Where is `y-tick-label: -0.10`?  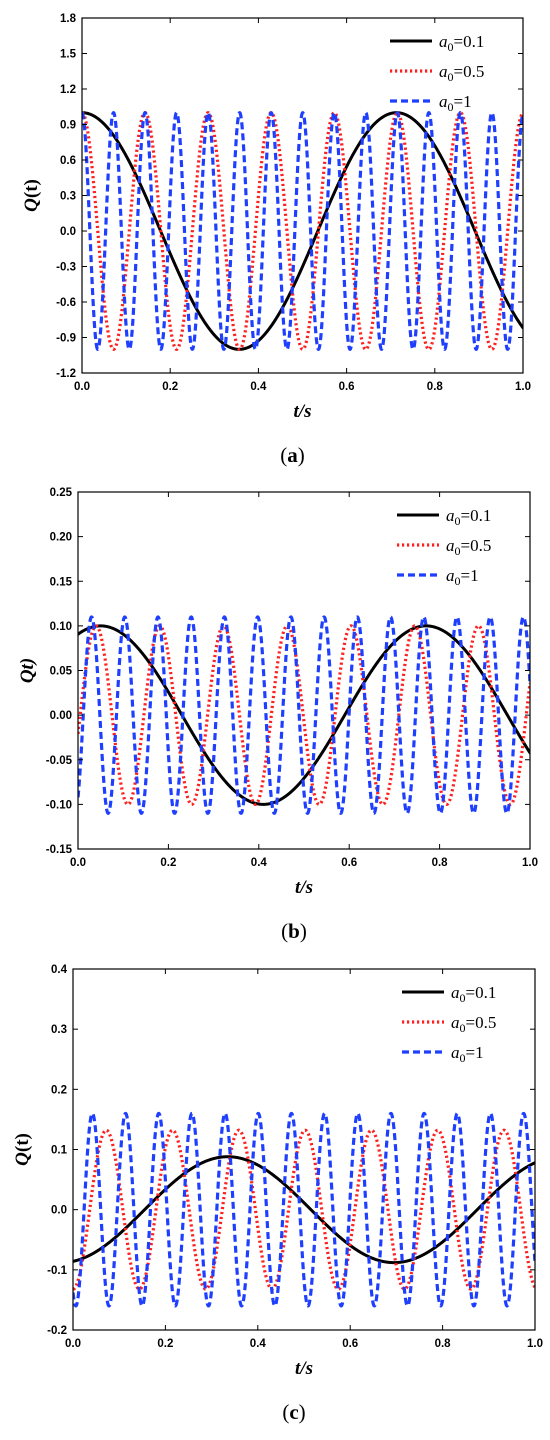
y-tick-label: -0.10 is located at coordinates (59, 805).